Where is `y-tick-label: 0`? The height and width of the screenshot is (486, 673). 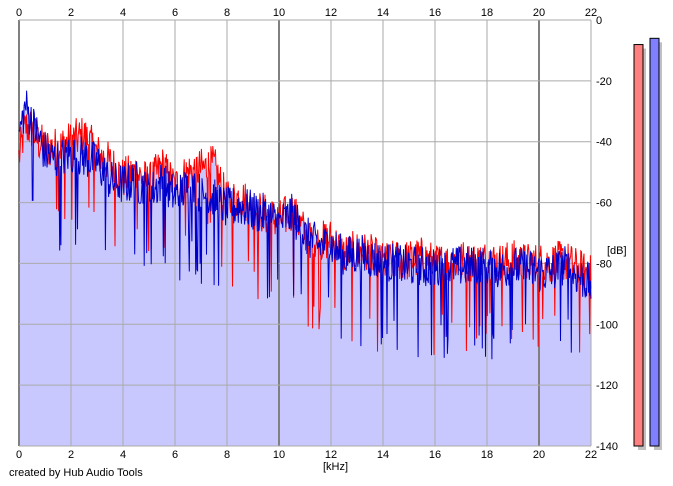
y-tick-label: 0 is located at coordinates (599, 21).